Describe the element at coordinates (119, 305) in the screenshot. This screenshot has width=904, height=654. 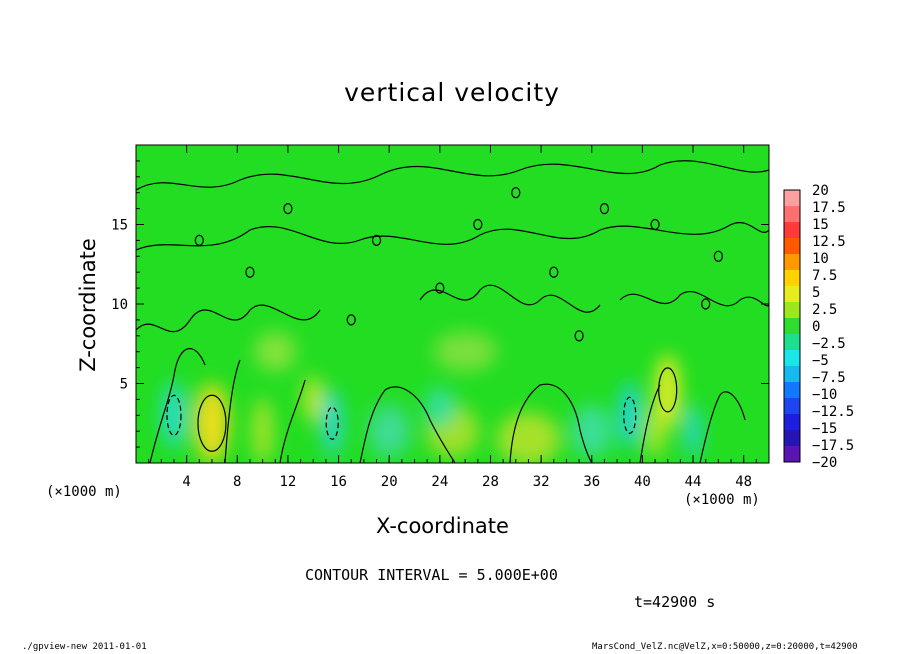
I see `y-tick-label: 10` at that location.